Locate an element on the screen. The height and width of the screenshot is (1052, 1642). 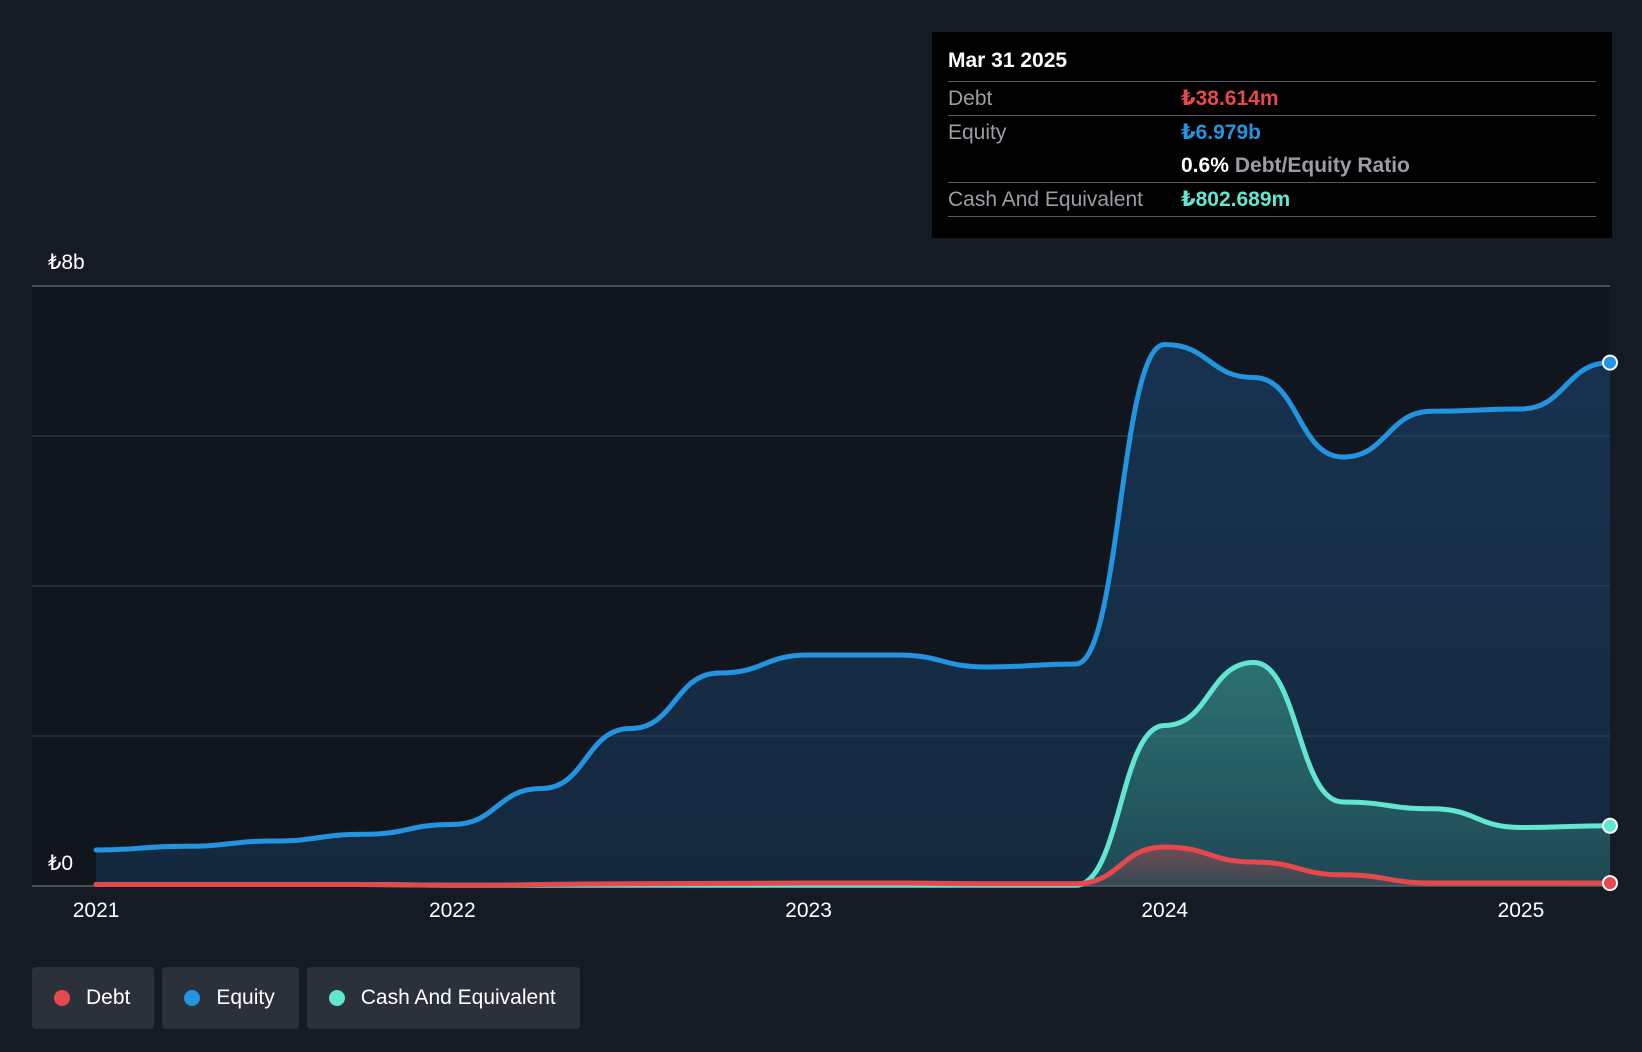
tooltip-cash-row: Cash And Equivalent ₺802.689m is located at coordinates (1272, 199).